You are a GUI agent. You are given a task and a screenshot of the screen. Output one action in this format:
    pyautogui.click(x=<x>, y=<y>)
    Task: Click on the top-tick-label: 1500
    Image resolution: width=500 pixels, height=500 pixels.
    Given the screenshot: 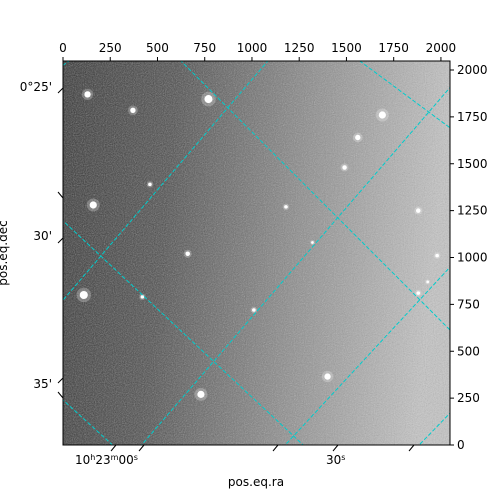 What is the action you would take?
    pyautogui.click(x=346, y=48)
    